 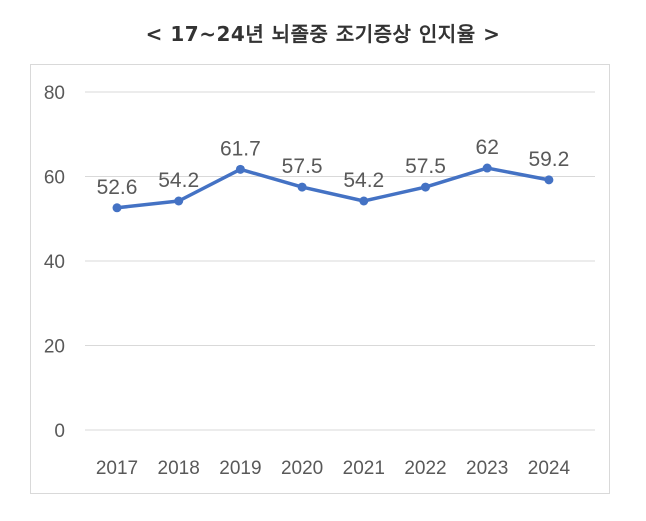 What do you see at coordinates (549, 468) in the screenshot?
I see `x-tick-label: 2024` at bounding box center [549, 468].